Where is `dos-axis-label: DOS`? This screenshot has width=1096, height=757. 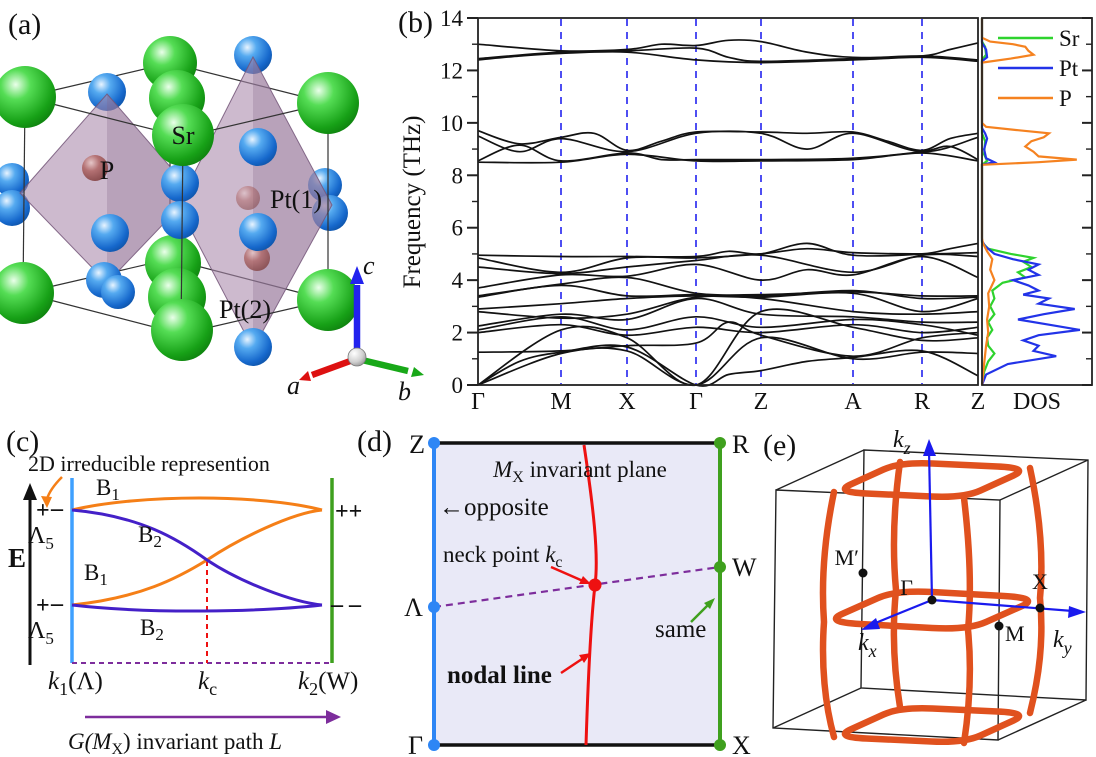
dos-axis-label: DOS is located at coordinates (1037, 402).